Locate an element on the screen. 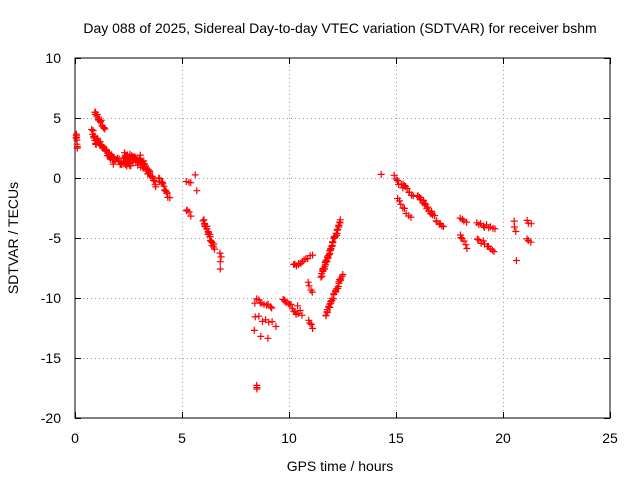  x-tick-label: 15 is located at coordinates (396, 438).